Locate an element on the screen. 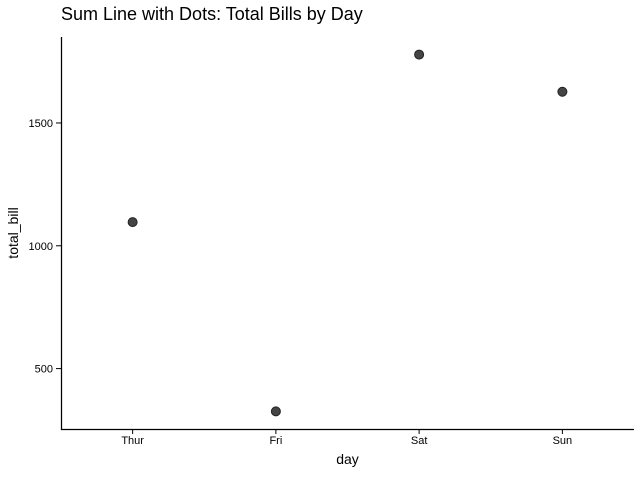 This screenshot has width=640, height=480. x-axis-label: day is located at coordinates (347, 459).